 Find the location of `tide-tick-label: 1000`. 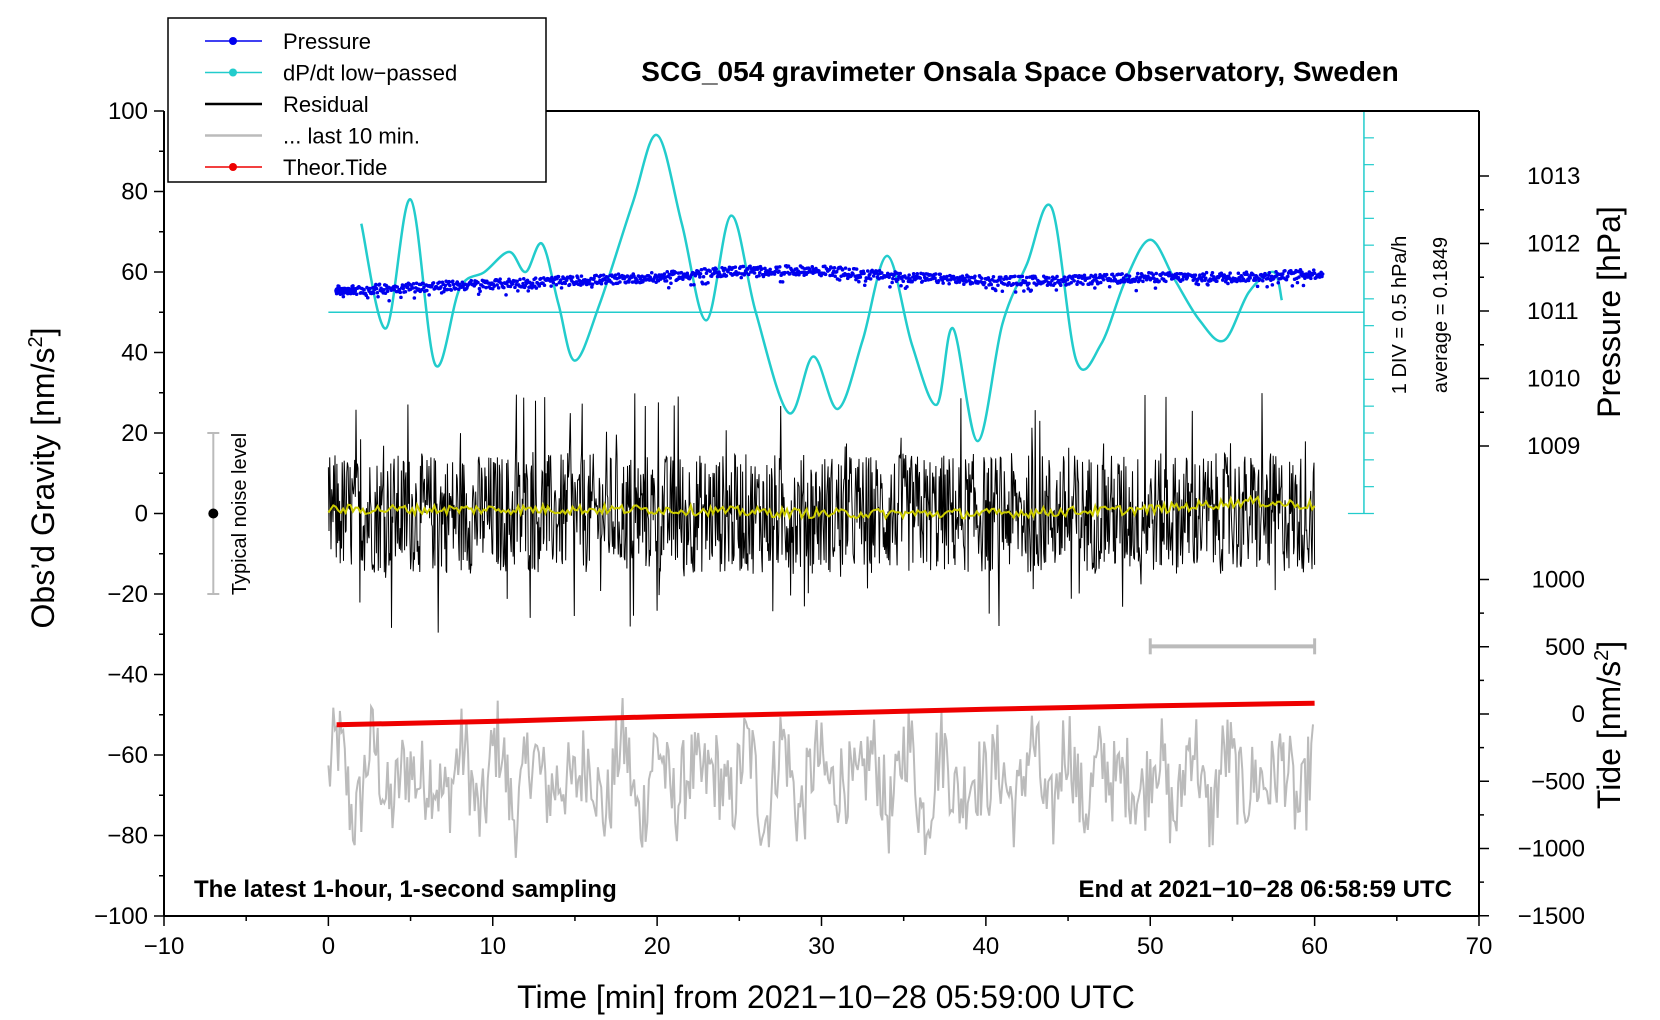

tide-tick-label: 1000 is located at coordinates (1558, 580).